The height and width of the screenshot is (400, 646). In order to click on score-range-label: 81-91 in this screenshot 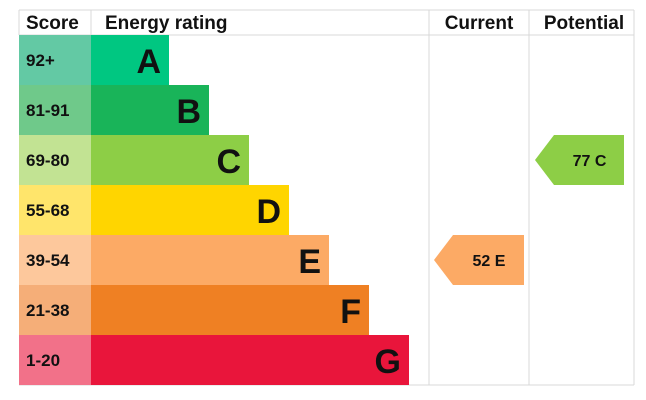, I will do `click(47, 110)`.